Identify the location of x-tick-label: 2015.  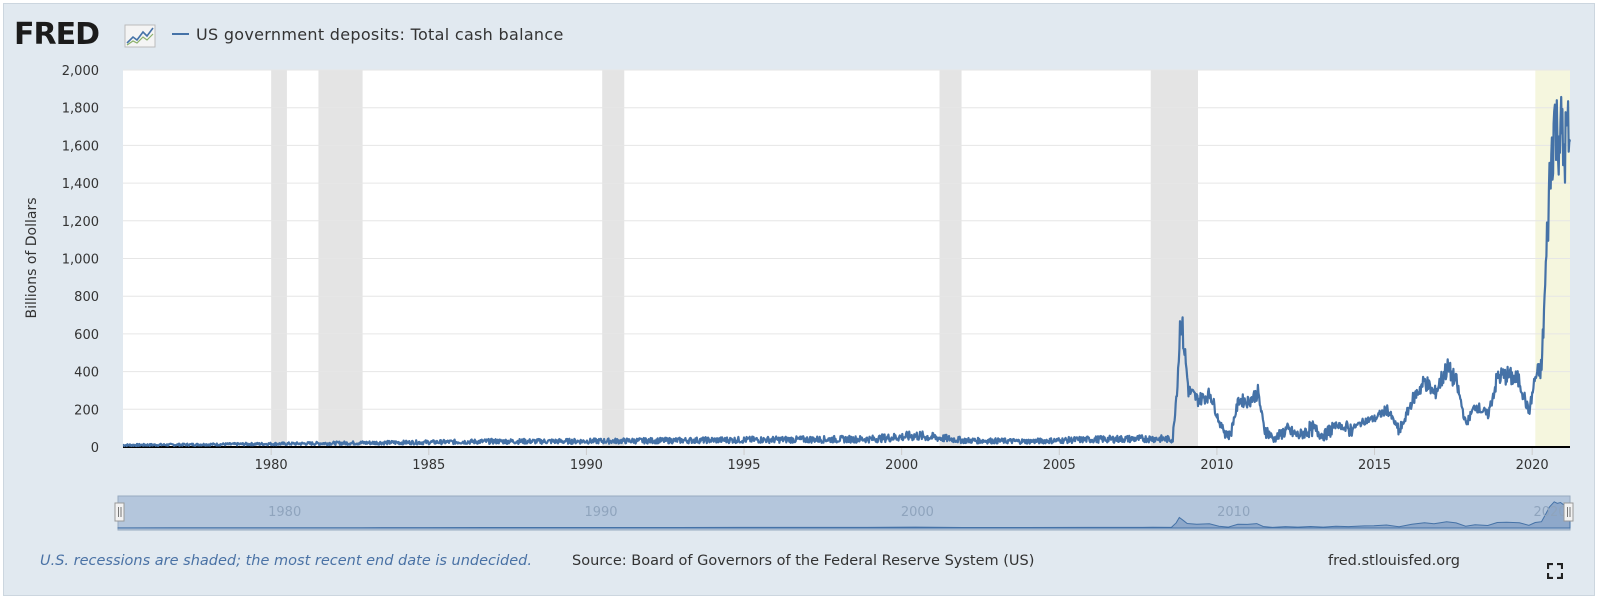
(1374, 465).